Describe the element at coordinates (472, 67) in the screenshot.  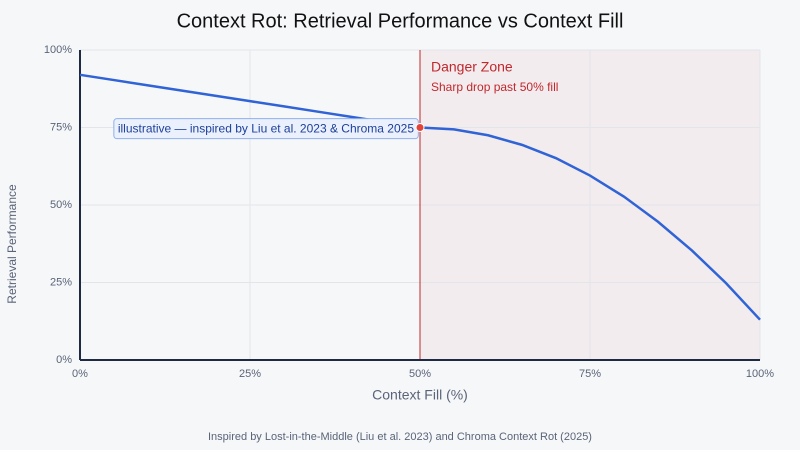
I see `danger-label: Danger Zone` at that location.